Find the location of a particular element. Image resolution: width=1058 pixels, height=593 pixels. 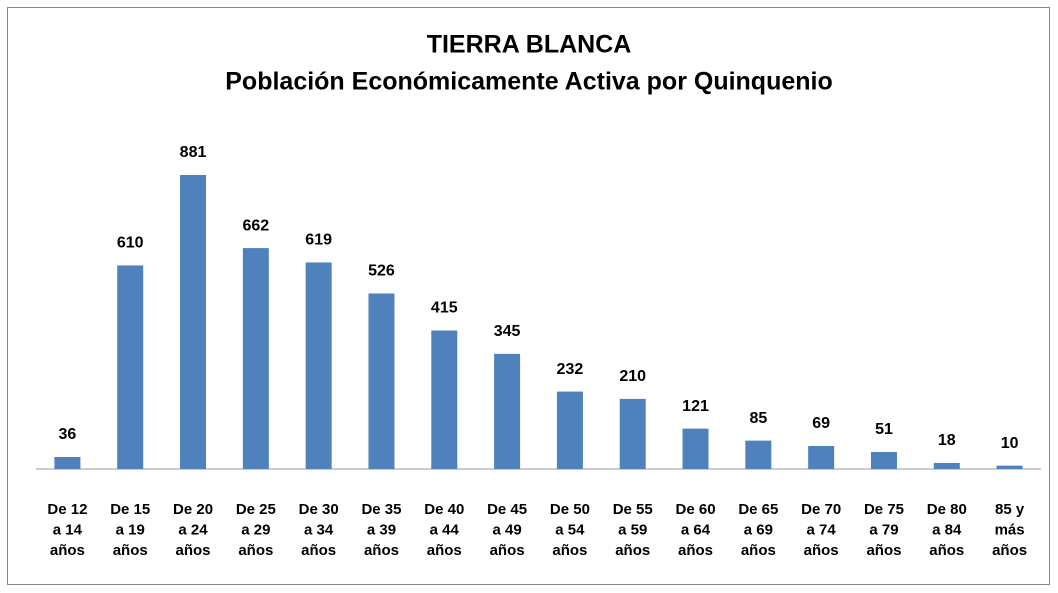

data-label: 232 is located at coordinates (570, 369).